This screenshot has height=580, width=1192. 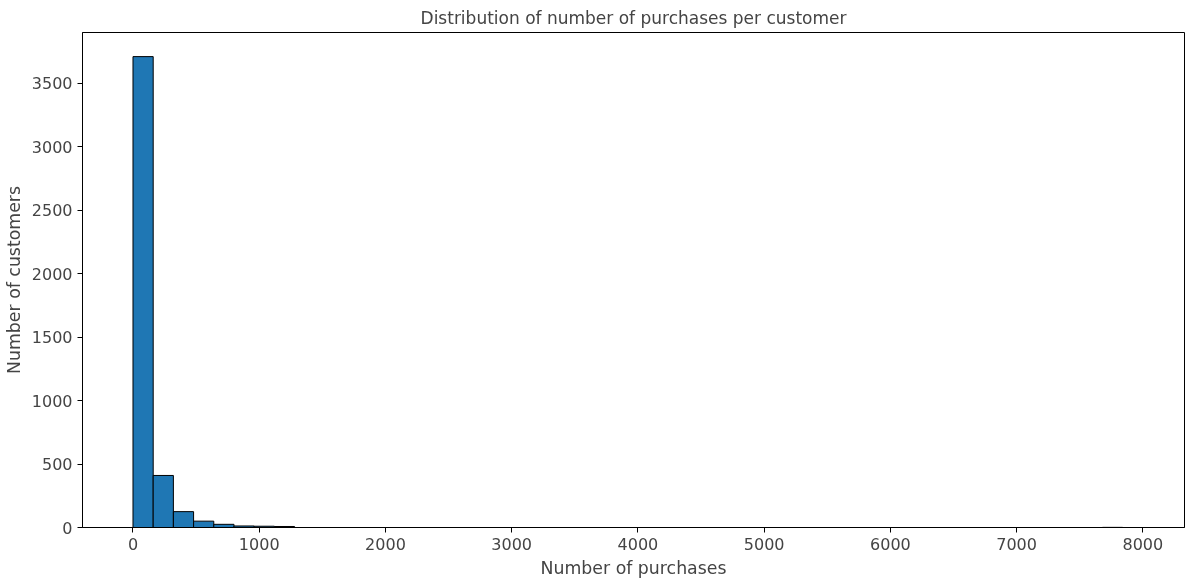 What do you see at coordinates (67, 528) in the screenshot?
I see `y-tick-label: 0` at bounding box center [67, 528].